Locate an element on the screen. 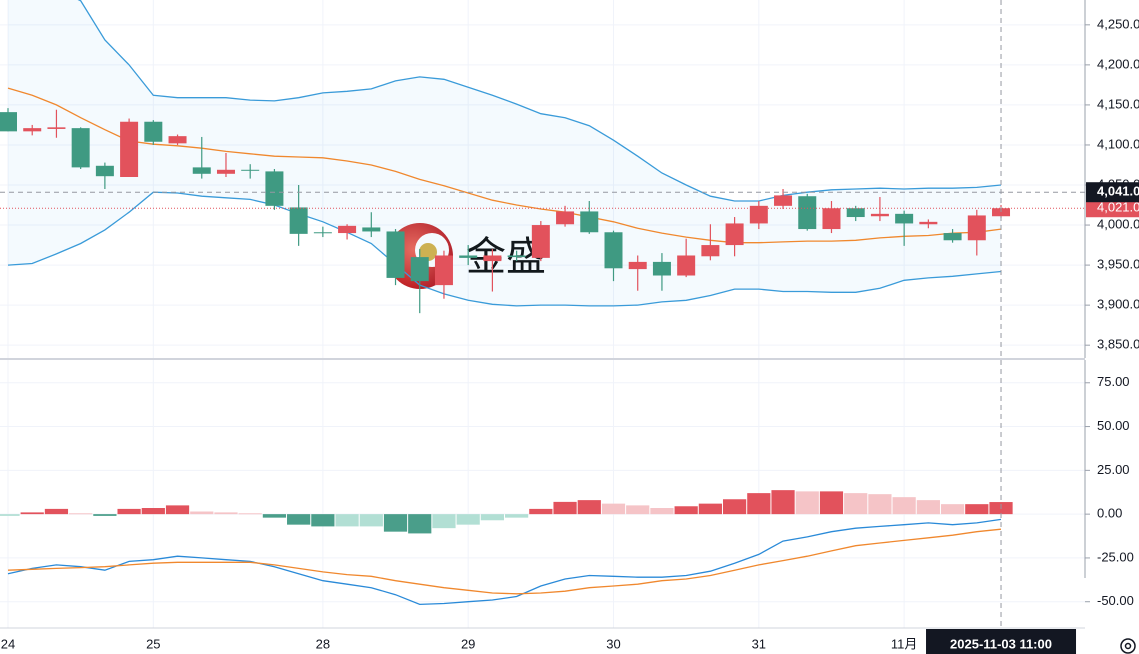 The height and width of the screenshot is (654, 1139). last-price-badge is located at coordinates (1112, 208).